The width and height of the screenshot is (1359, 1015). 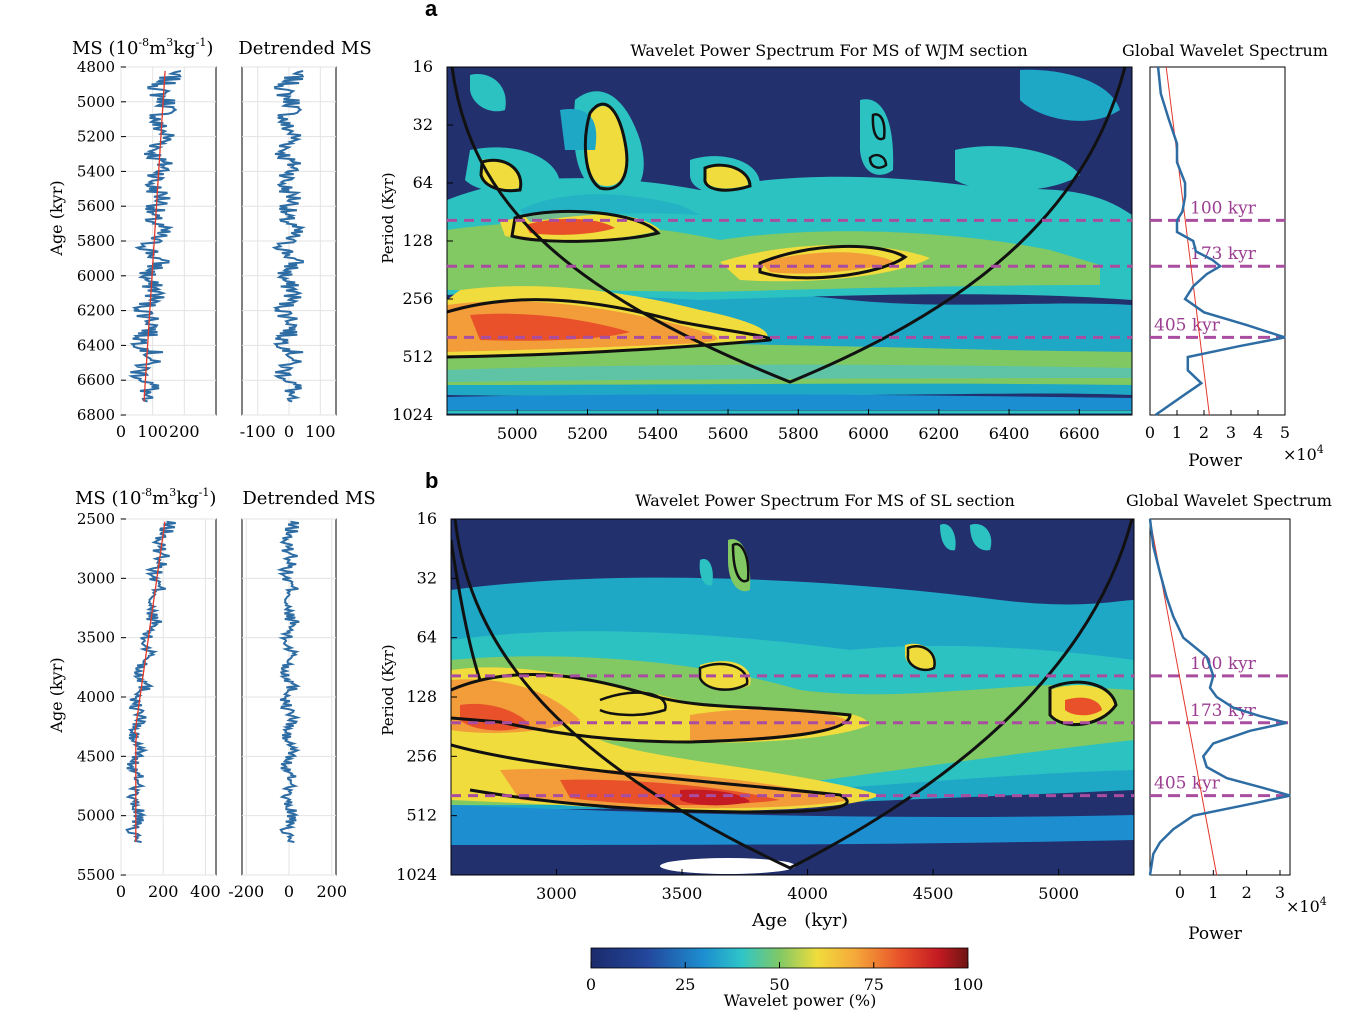 What do you see at coordinates (799, 920) in the screenshot?
I see `wavelet-xlabel-b: Age (kyr)` at bounding box center [799, 920].